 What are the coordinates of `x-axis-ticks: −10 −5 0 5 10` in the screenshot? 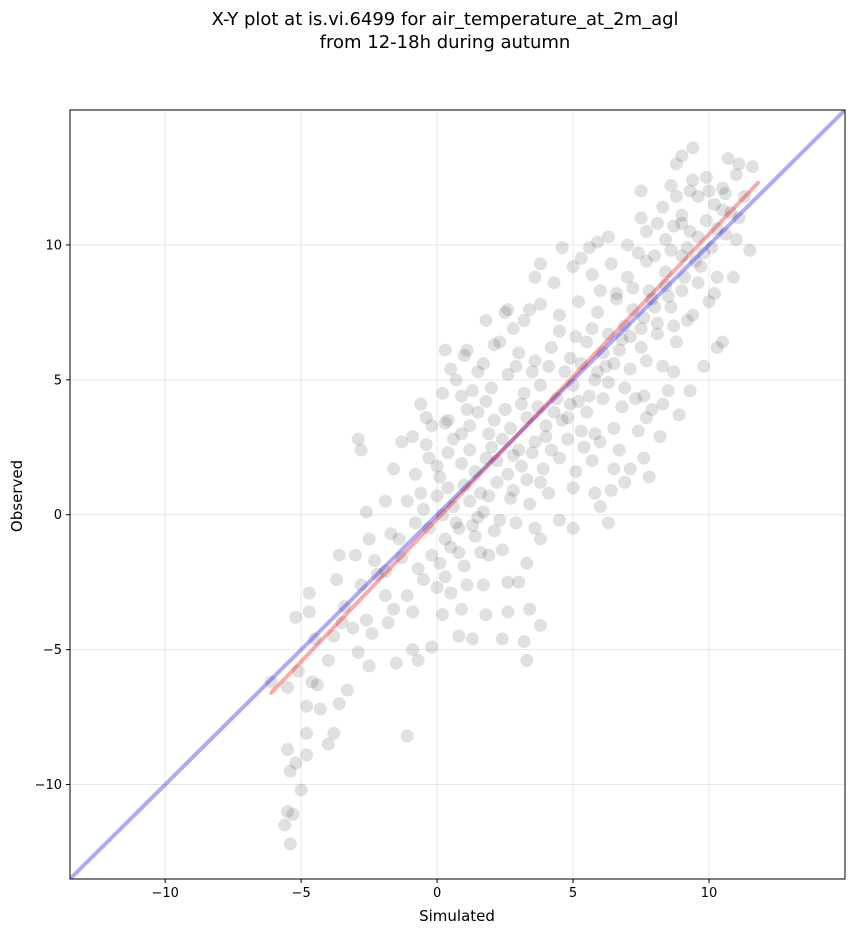 It's located at (434, 890).